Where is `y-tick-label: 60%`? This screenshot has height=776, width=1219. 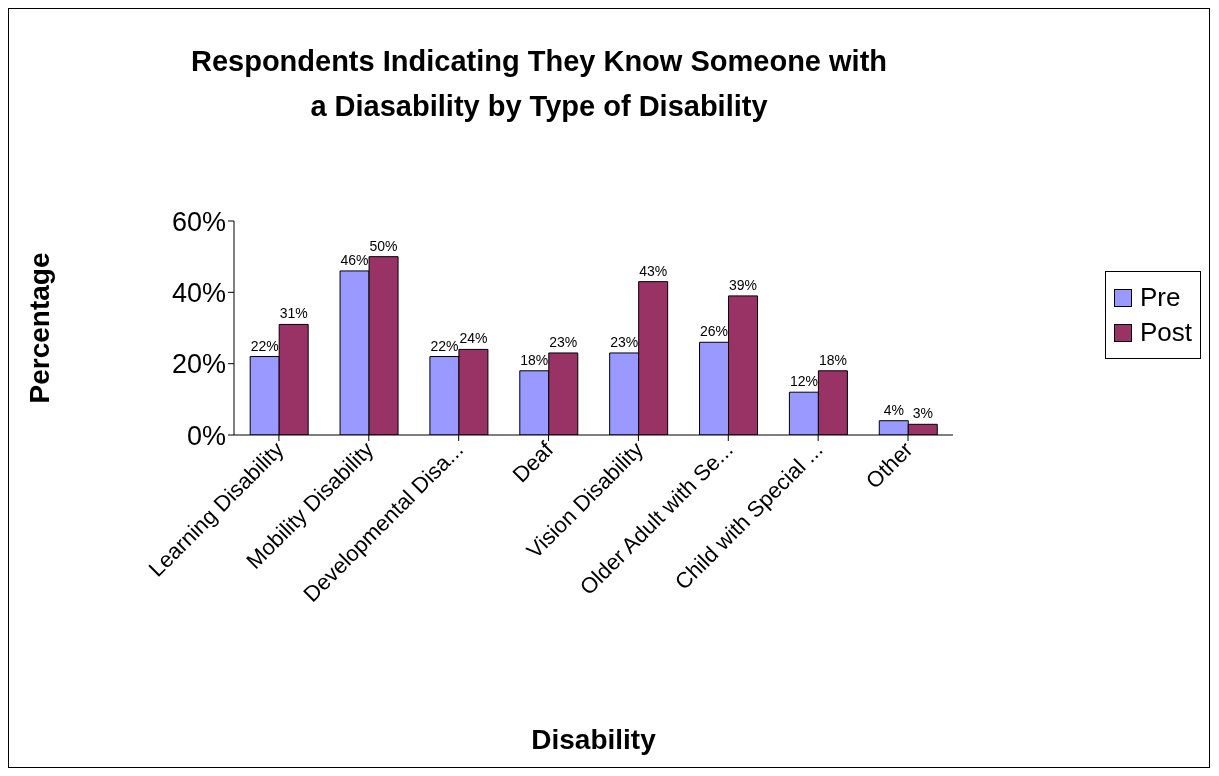 y-tick-label: 60% is located at coordinates (198, 221).